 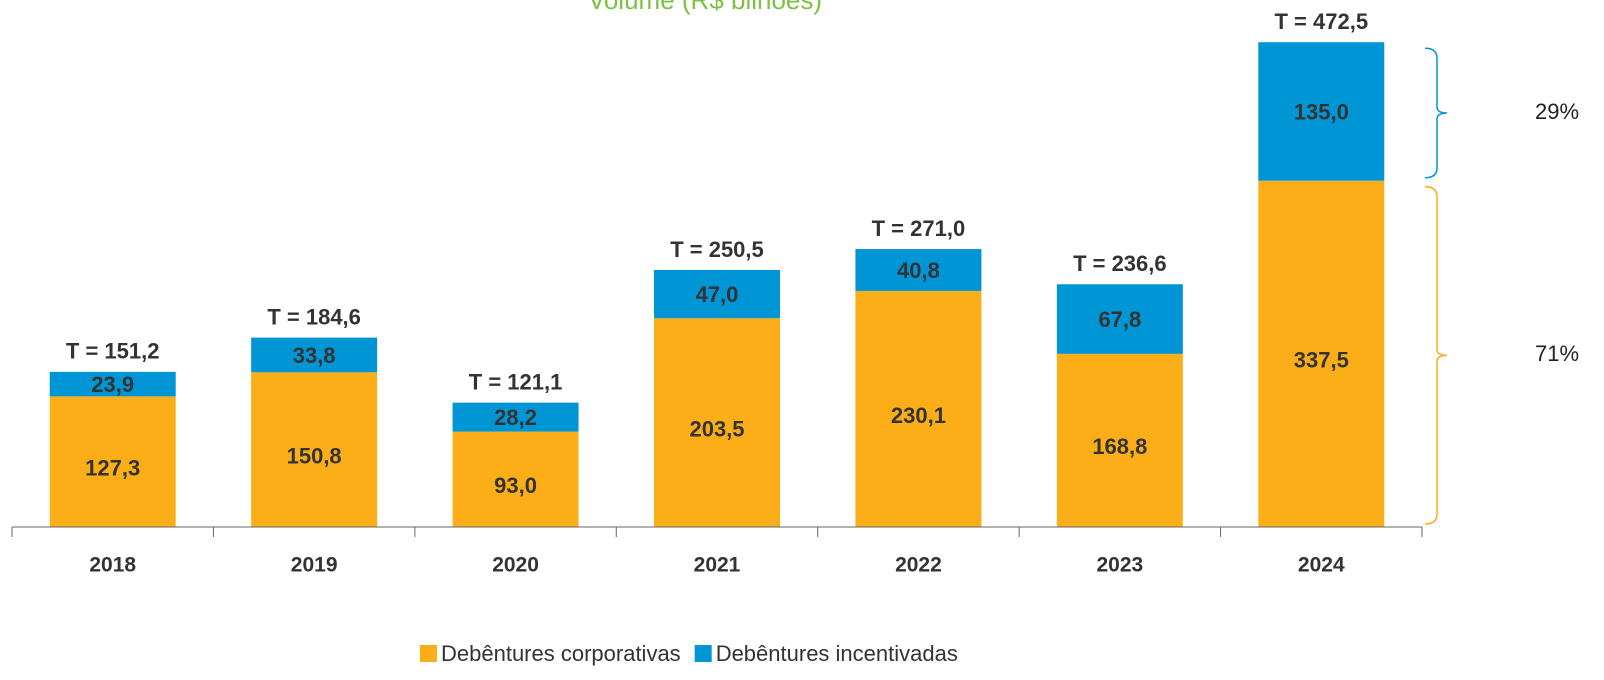 I want to click on legend-label: Debêntures incentivadas, so click(x=837, y=653).